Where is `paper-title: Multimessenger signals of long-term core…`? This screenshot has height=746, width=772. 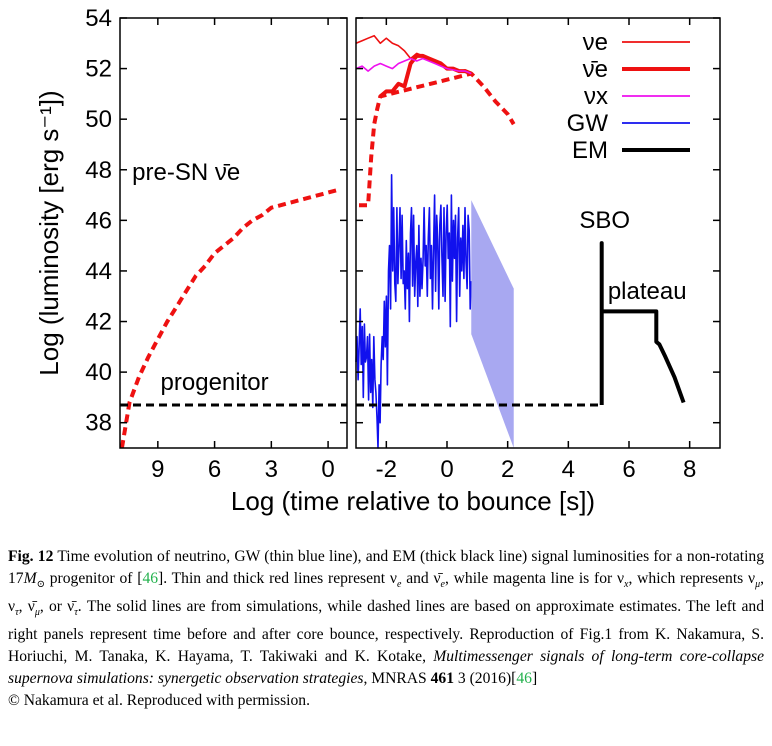 paper-title: Multimessenger signals of long-term core… is located at coordinates (386, 668).